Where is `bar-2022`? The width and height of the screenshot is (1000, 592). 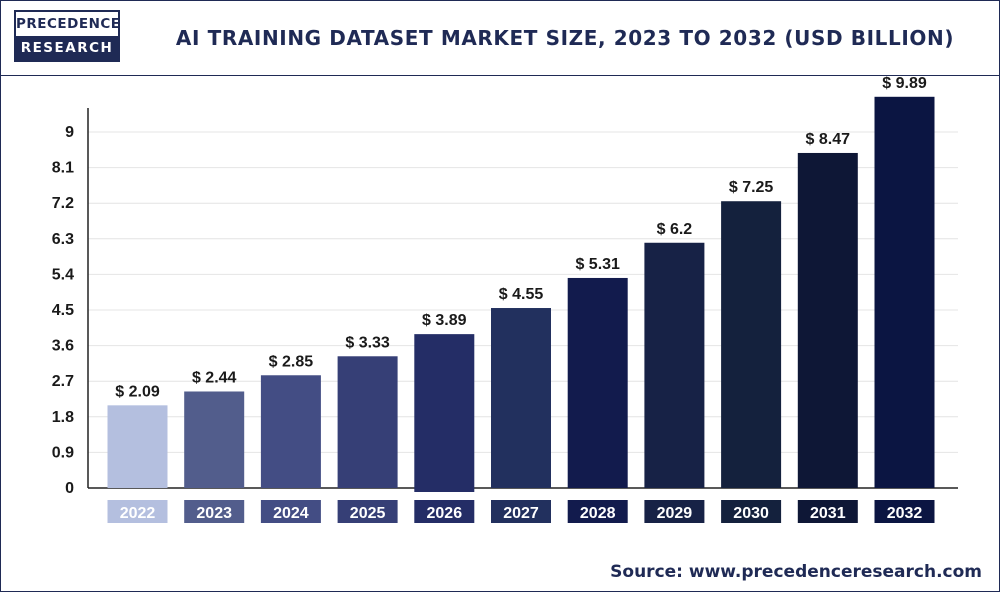 bar-2022 is located at coordinates (137, 446).